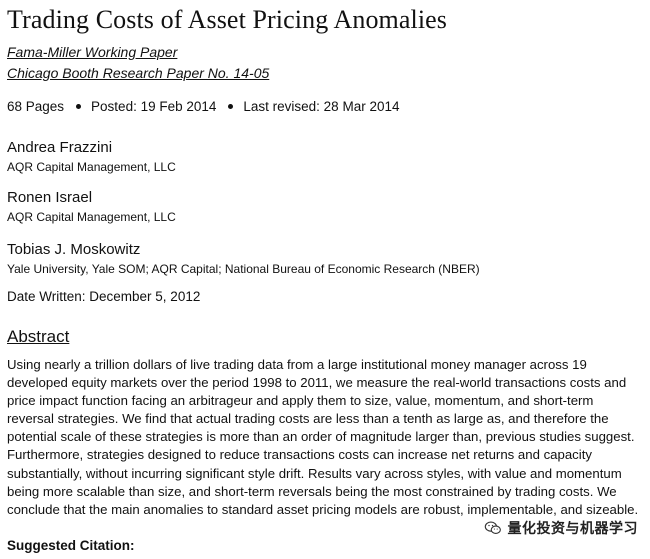 Image resolution: width=650 pixels, height=559 pixels. What do you see at coordinates (227, 19) in the screenshot?
I see `paper-title: Trading Costs of Asset Pricing Anomalies` at bounding box center [227, 19].